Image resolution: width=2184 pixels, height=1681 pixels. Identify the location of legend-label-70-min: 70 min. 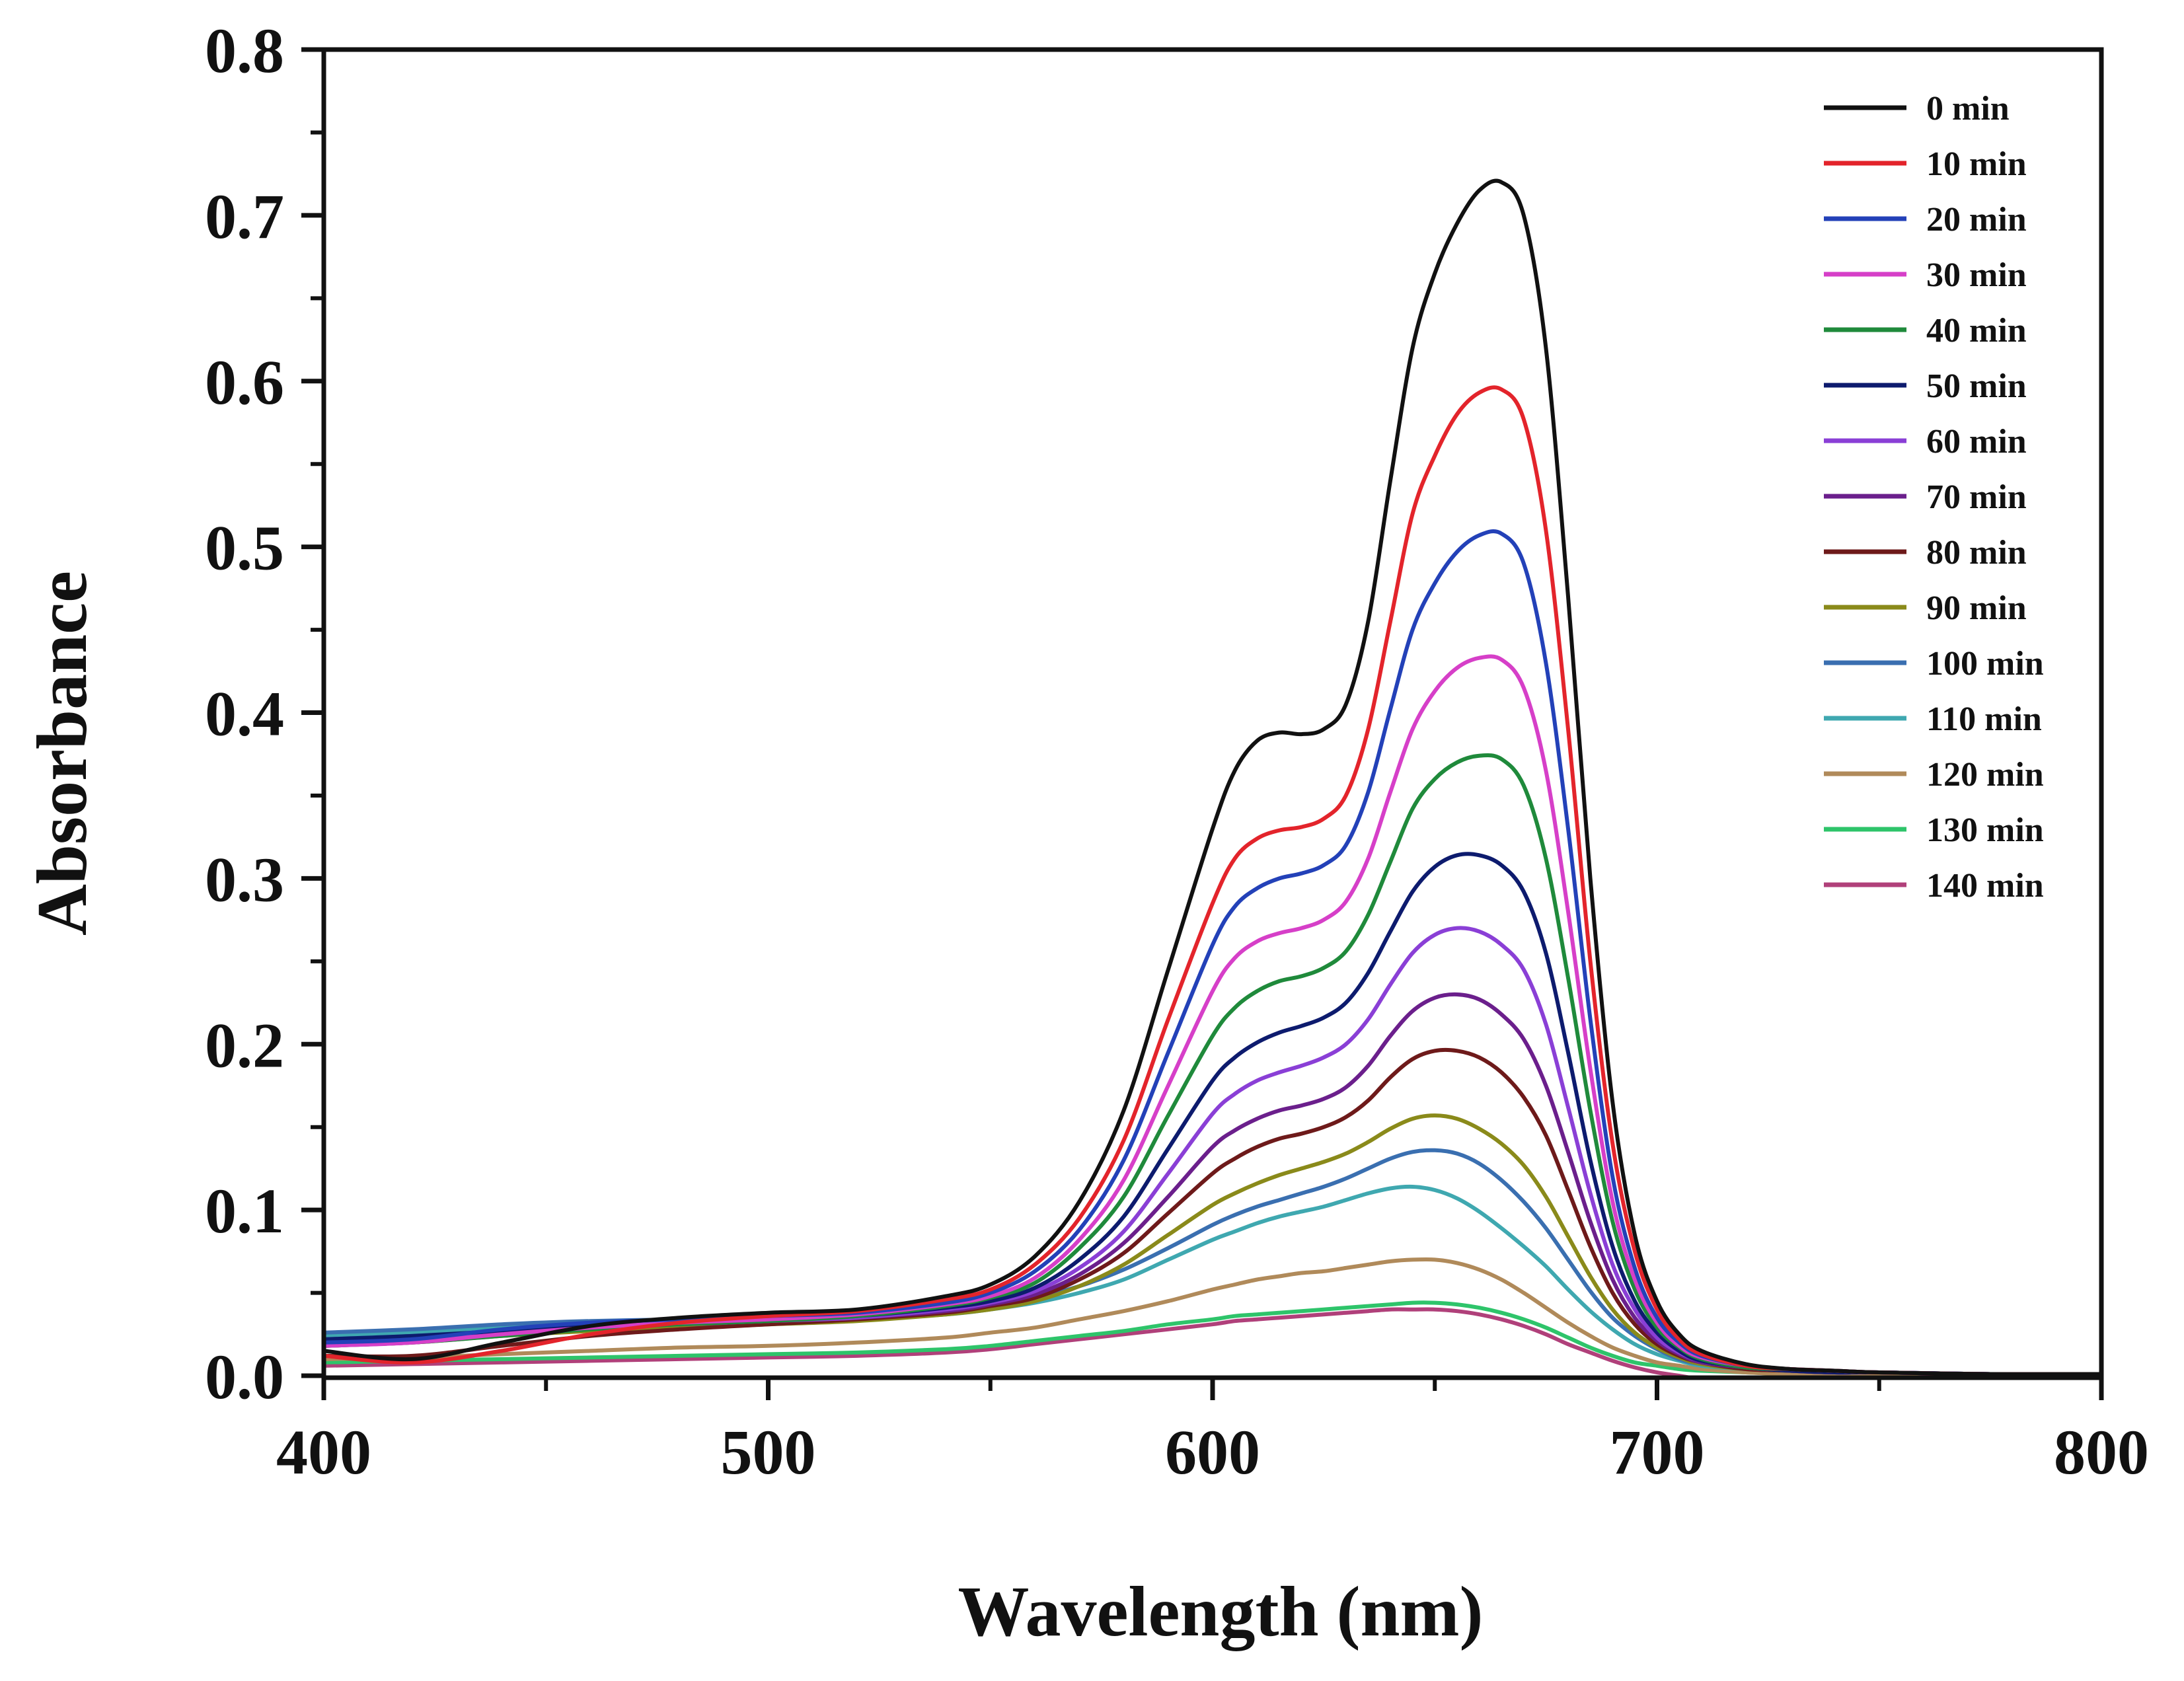
(1976, 497).